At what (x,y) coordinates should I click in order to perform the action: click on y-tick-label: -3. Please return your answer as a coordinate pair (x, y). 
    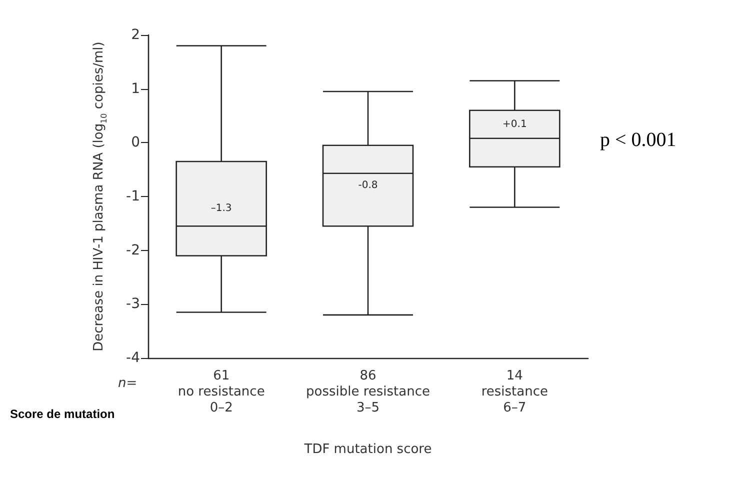
    Looking at the image, I should click on (133, 304).